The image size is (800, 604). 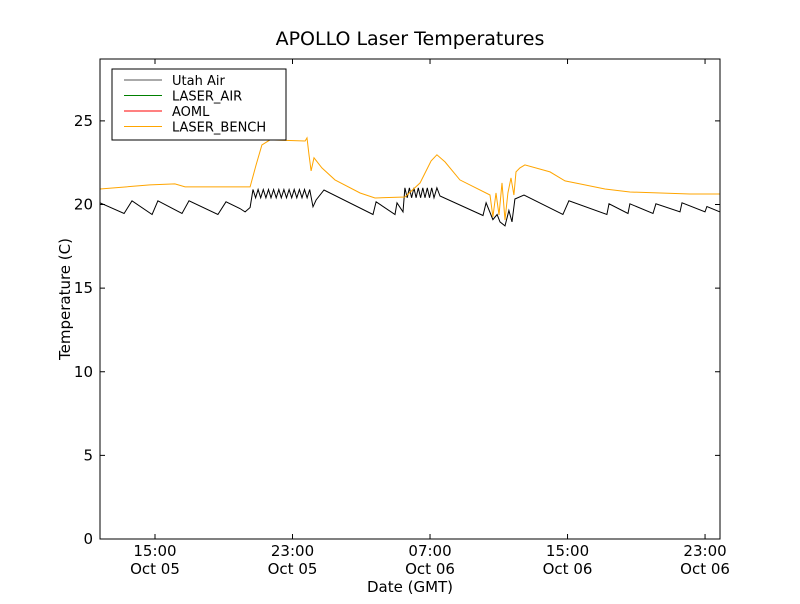 What do you see at coordinates (83, 205) in the screenshot?
I see `y-tick-label: 20` at bounding box center [83, 205].